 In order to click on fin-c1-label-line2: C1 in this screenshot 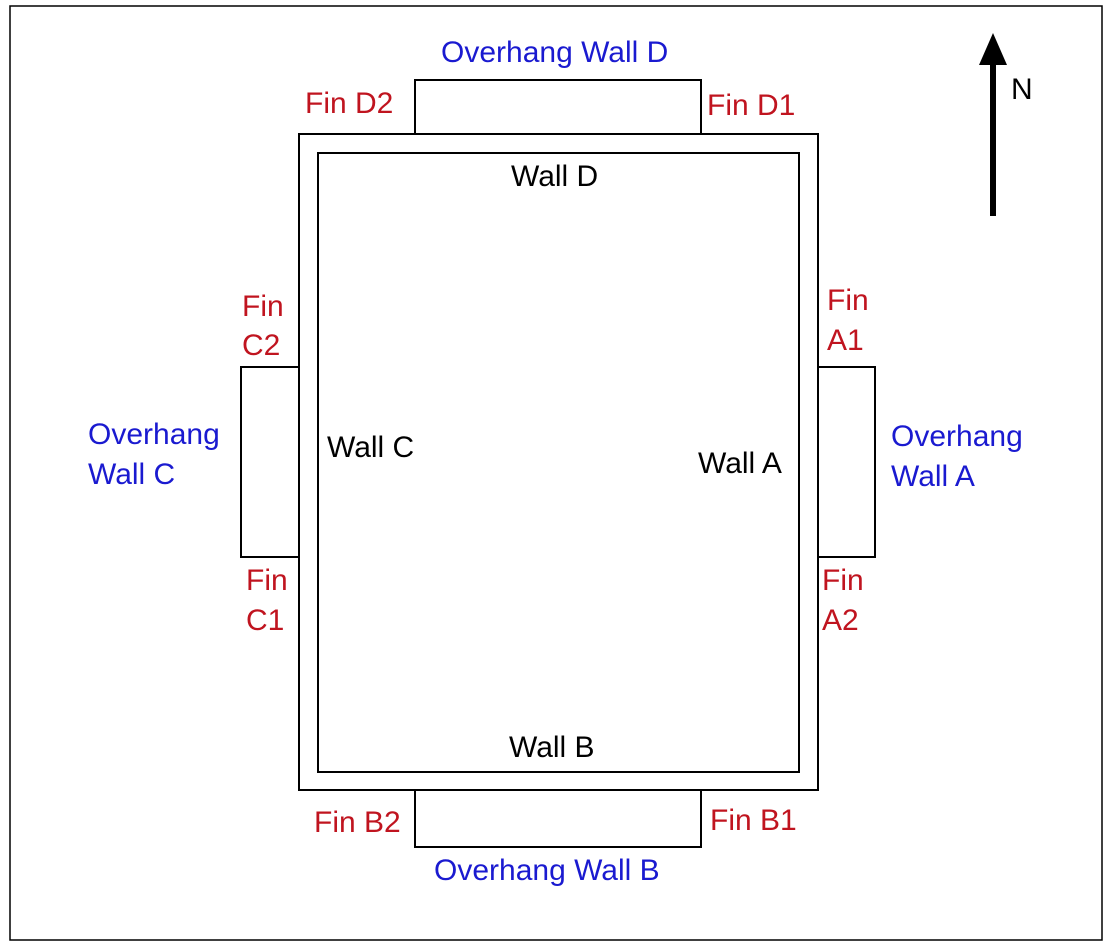, I will do `click(265, 620)`.